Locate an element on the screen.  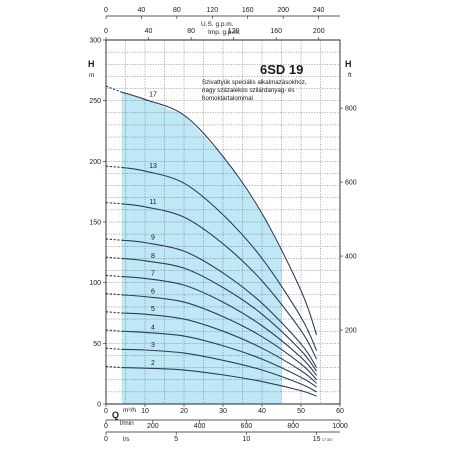
impgpm-tick-label: 80 is located at coordinates (191, 31).